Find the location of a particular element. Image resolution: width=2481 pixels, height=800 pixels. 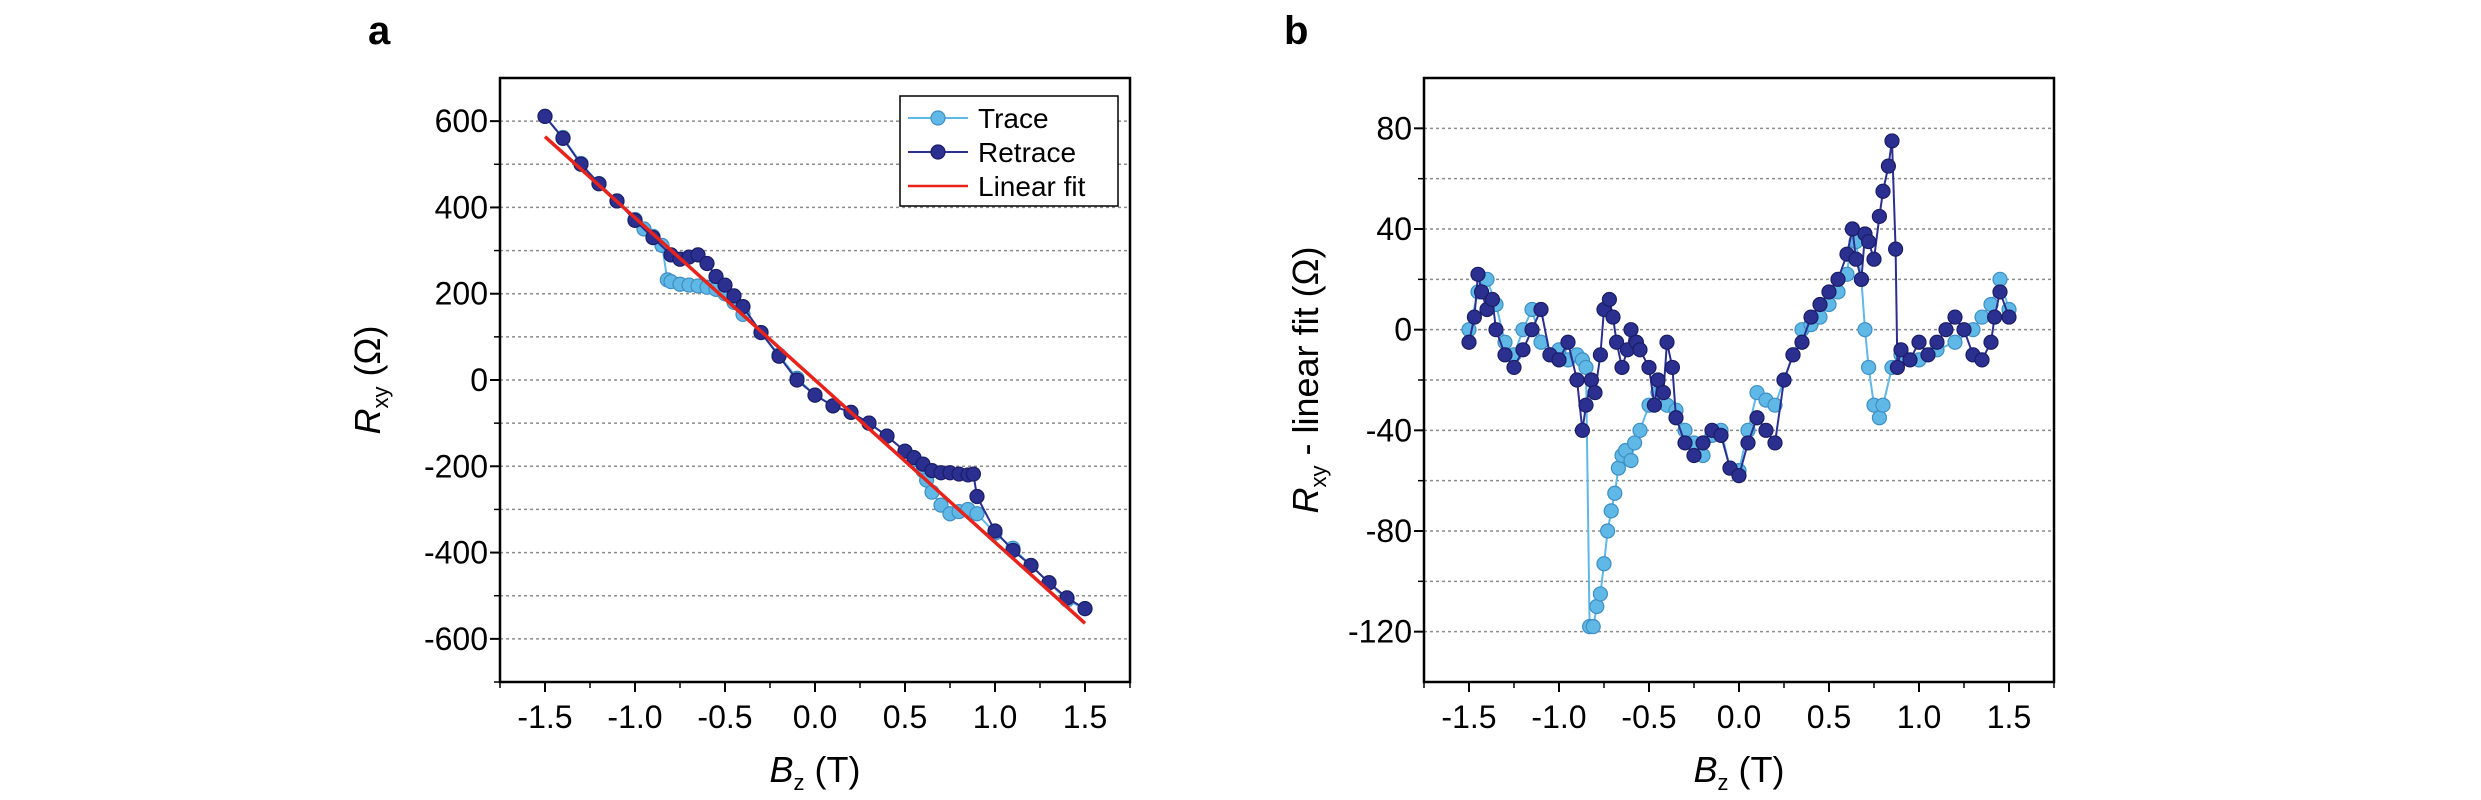

y-axis-title: Rxy (Ω) is located at coordinates (370, 380).